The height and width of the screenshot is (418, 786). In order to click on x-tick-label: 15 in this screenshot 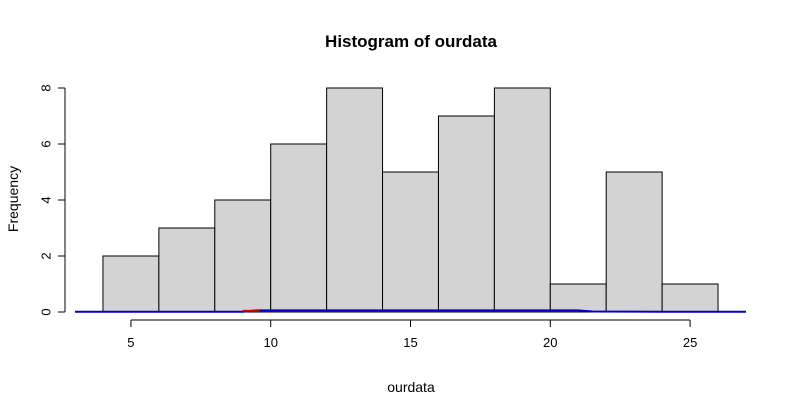, I will do `click(410, 342)`.